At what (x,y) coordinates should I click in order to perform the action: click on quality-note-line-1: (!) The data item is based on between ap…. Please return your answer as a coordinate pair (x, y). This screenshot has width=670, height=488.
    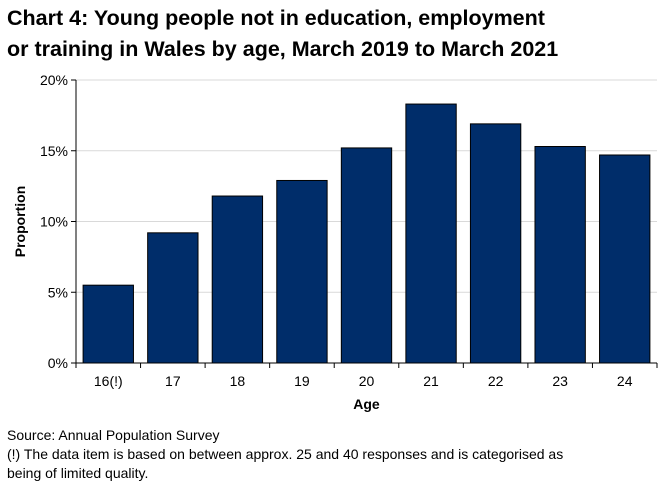
    Looking at the image, I should click on (285, 454).